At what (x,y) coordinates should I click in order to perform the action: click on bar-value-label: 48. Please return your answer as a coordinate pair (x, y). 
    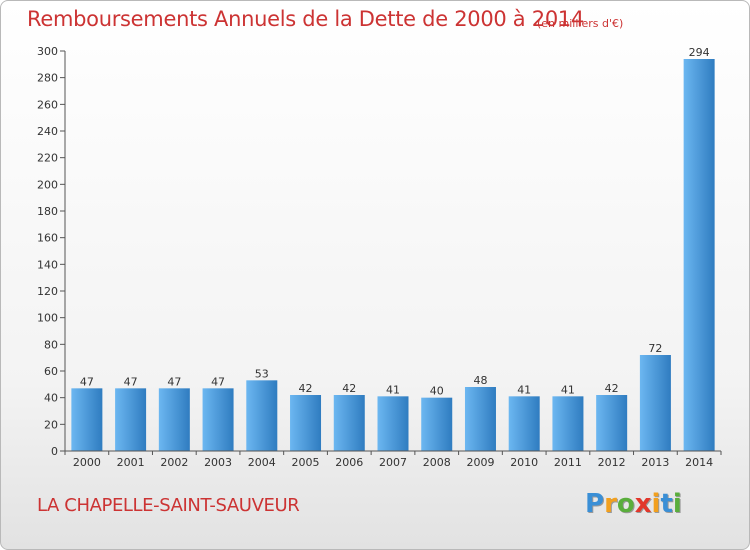
    Looking at the image, I should click on (480, 380).